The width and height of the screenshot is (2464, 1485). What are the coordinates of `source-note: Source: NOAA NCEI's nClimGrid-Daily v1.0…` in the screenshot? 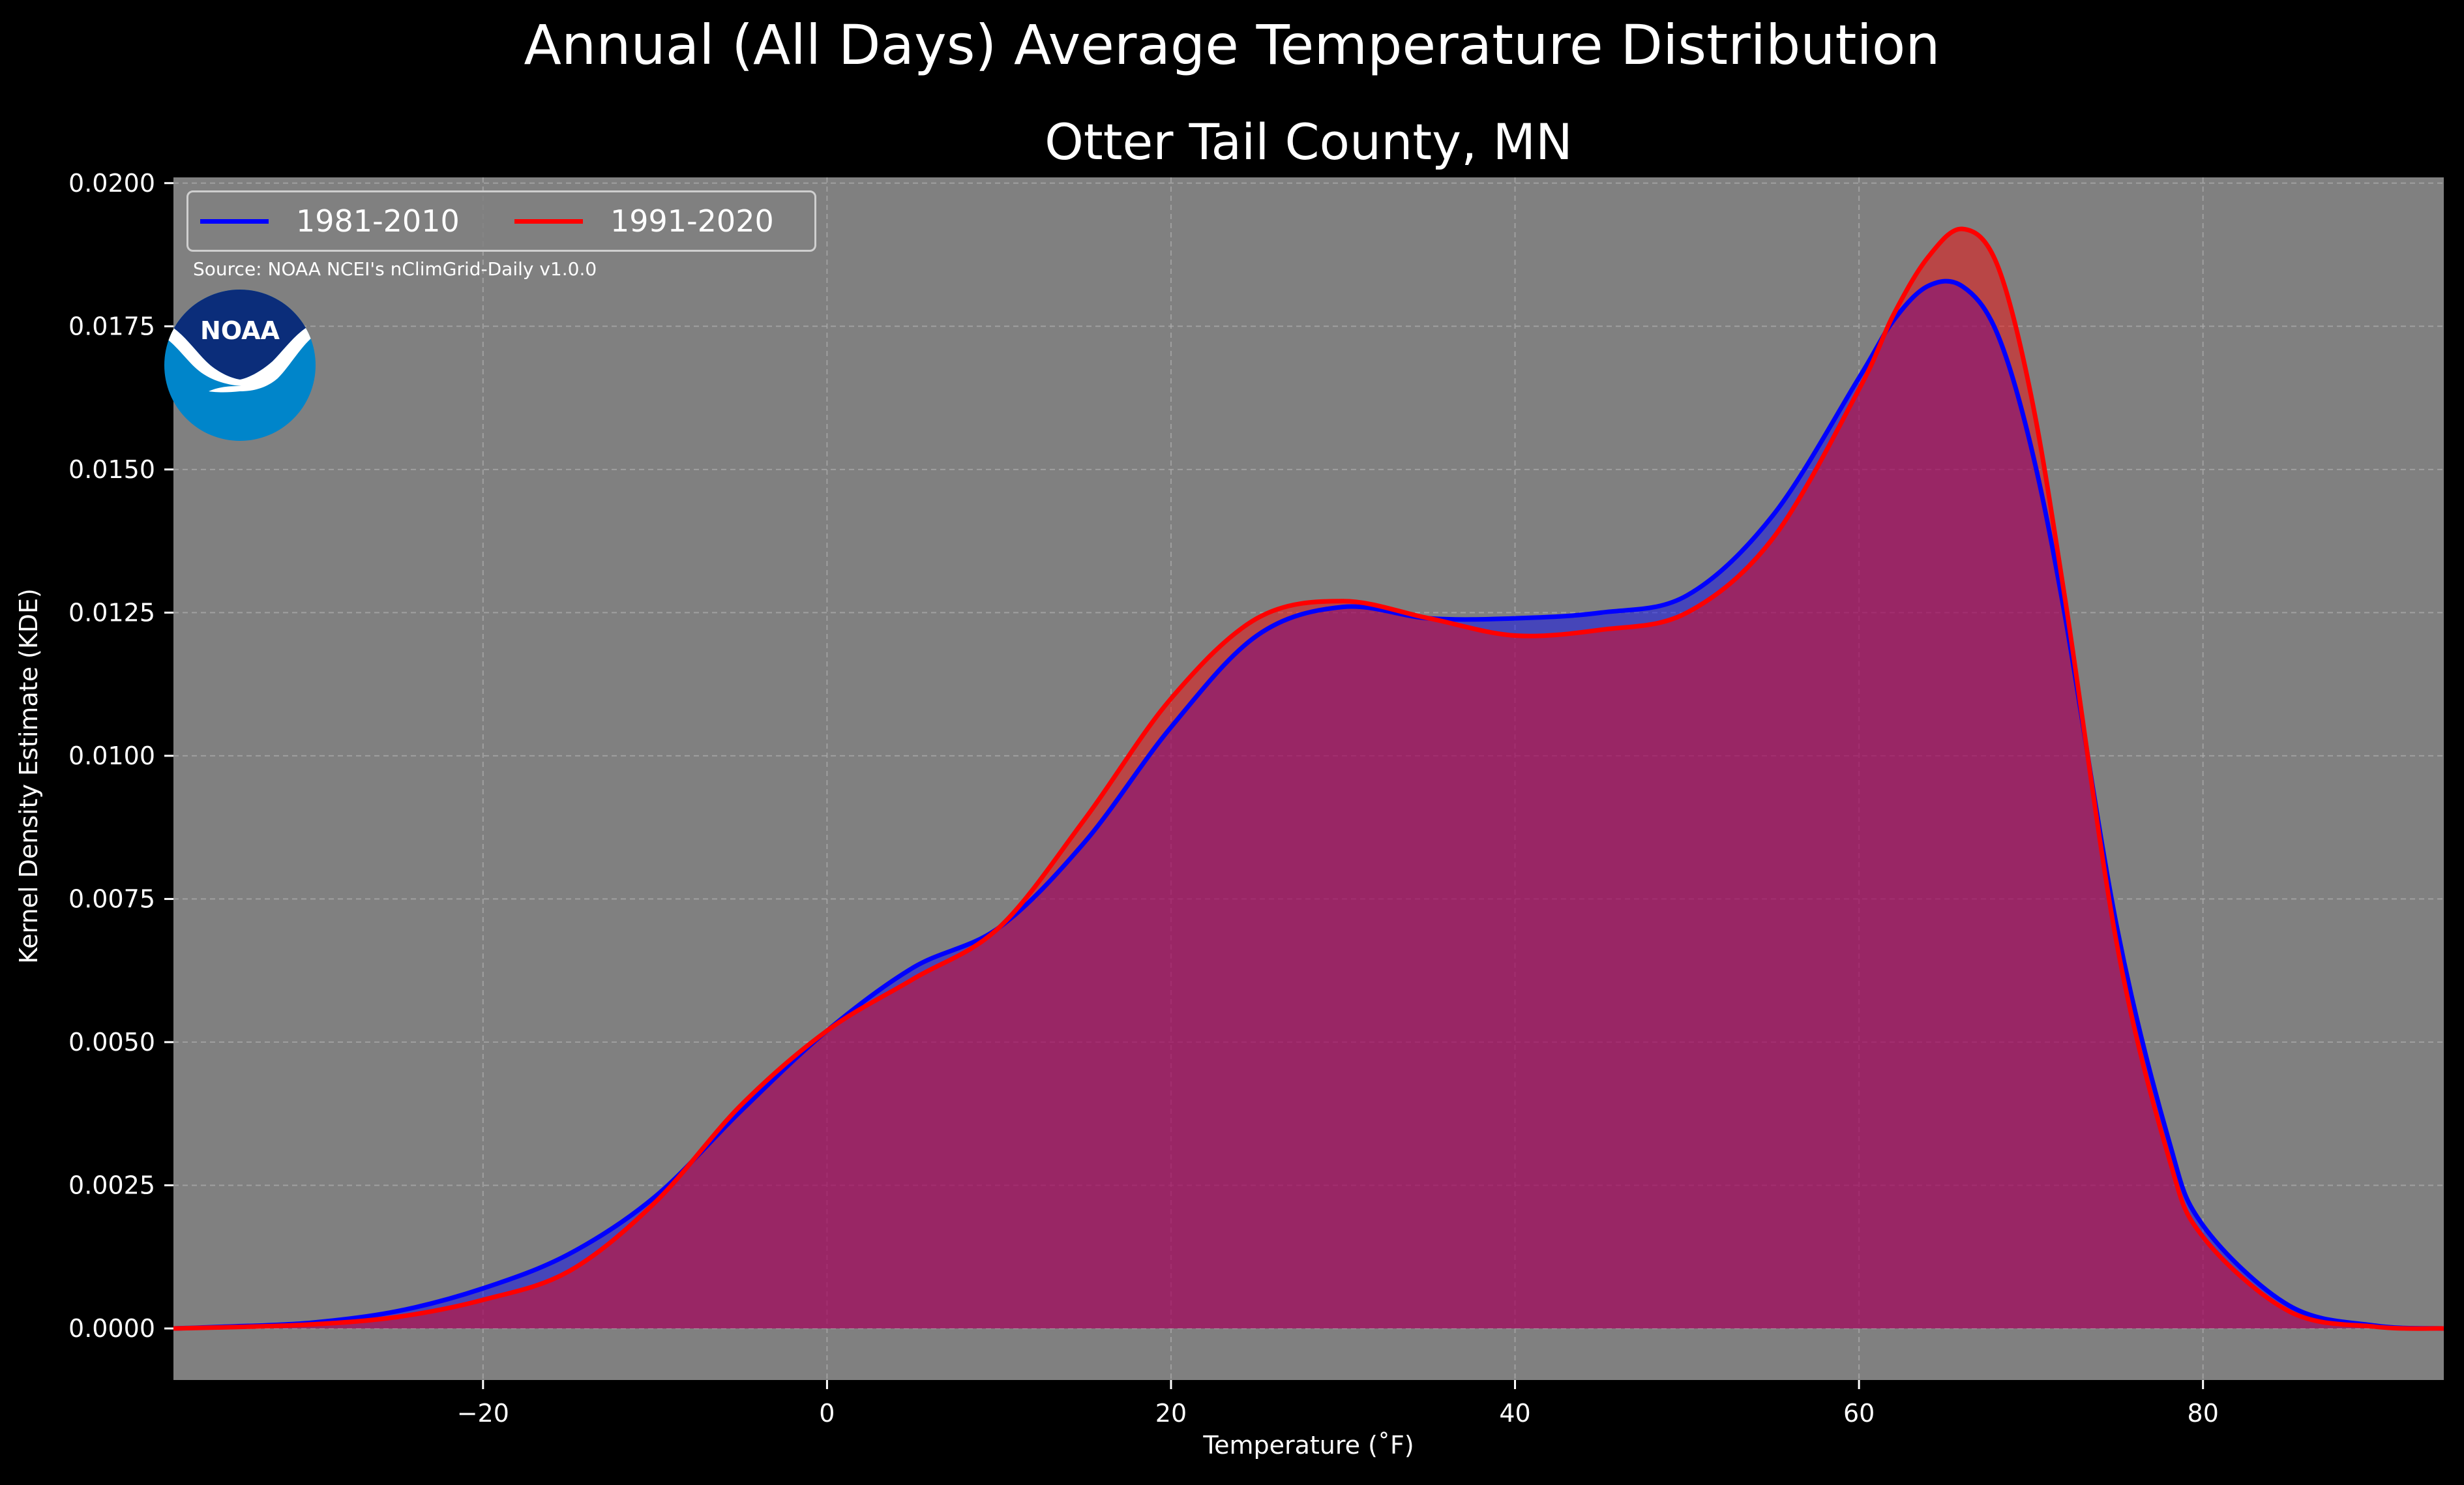 It's located at (395, 269).